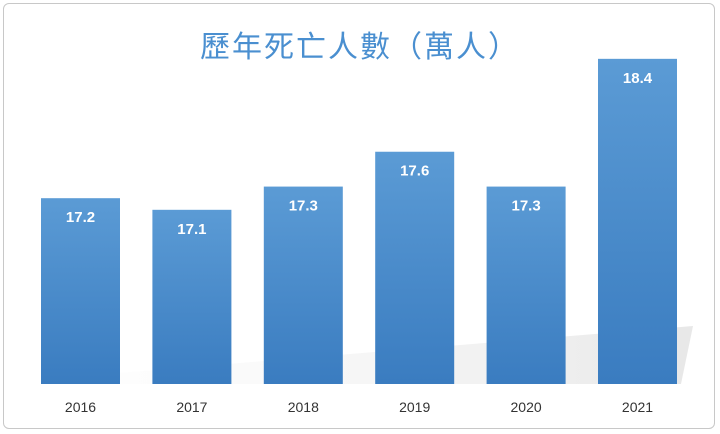 The height and width of the screenshot is (434, 720). I want to click on bar-2021, so click(637, 221).